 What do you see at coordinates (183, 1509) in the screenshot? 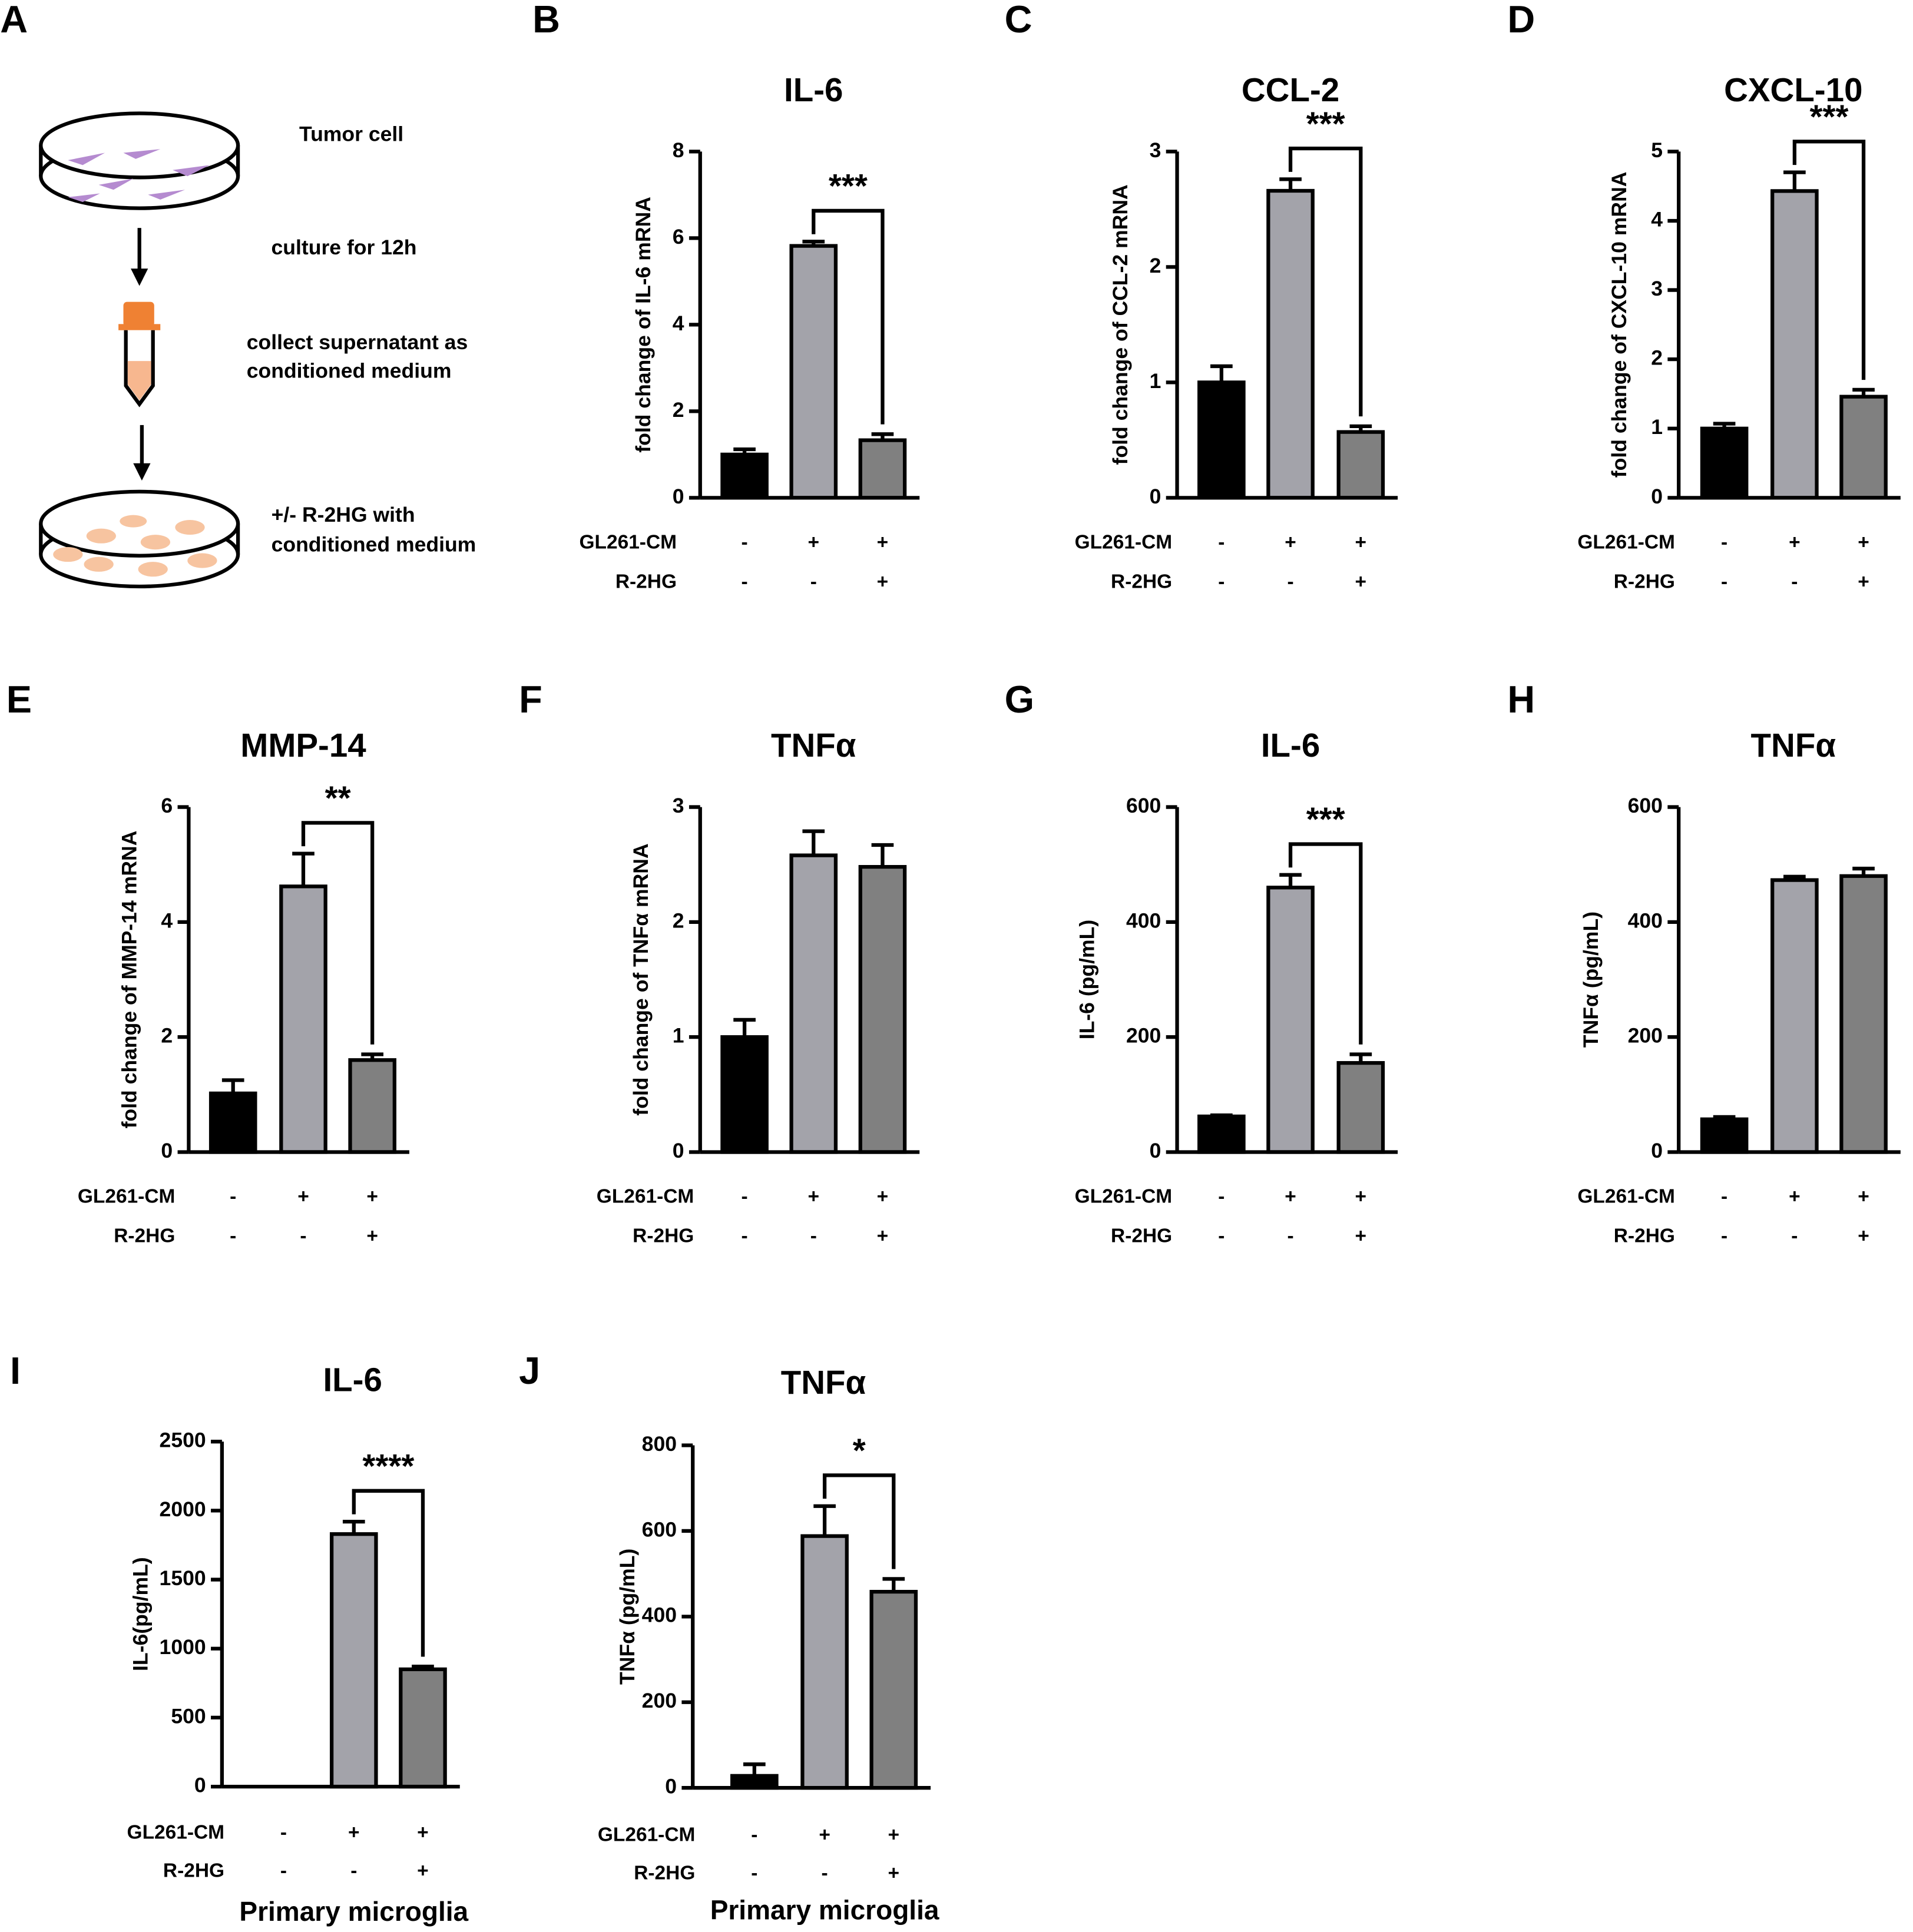
I see `y-tick-label: 2000` at bounding box center [183, 1509].